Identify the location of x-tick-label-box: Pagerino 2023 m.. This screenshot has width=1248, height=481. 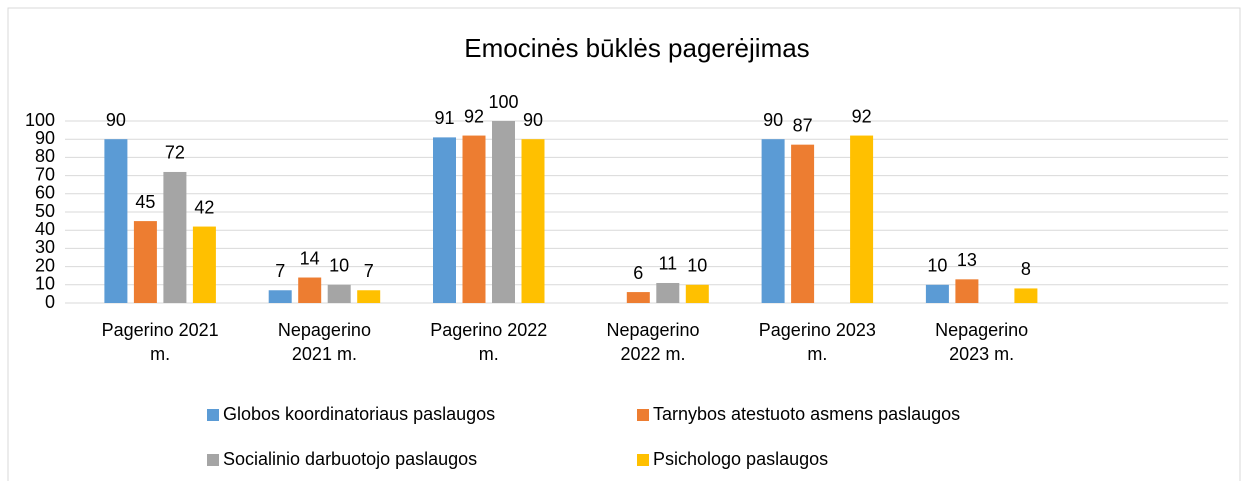
(817, 342).